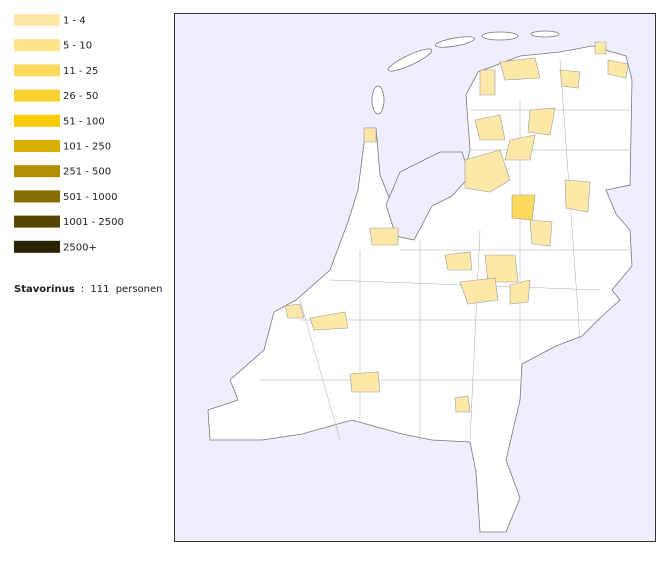 Image resolution: width=669 pixels, height=561 pixels. What do you see at coordinates (99, 289) in the screenshot?
I see `count: 111` at bounding box center [99, 289].